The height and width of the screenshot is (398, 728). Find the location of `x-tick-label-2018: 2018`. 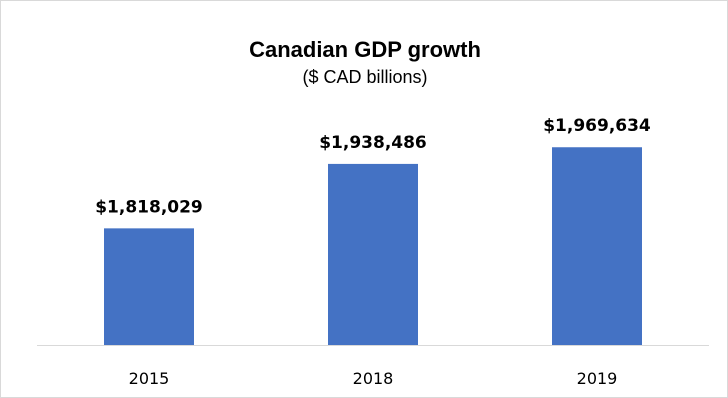

x-tick-label-2018: 2018 is located at coordinates (373, 378).